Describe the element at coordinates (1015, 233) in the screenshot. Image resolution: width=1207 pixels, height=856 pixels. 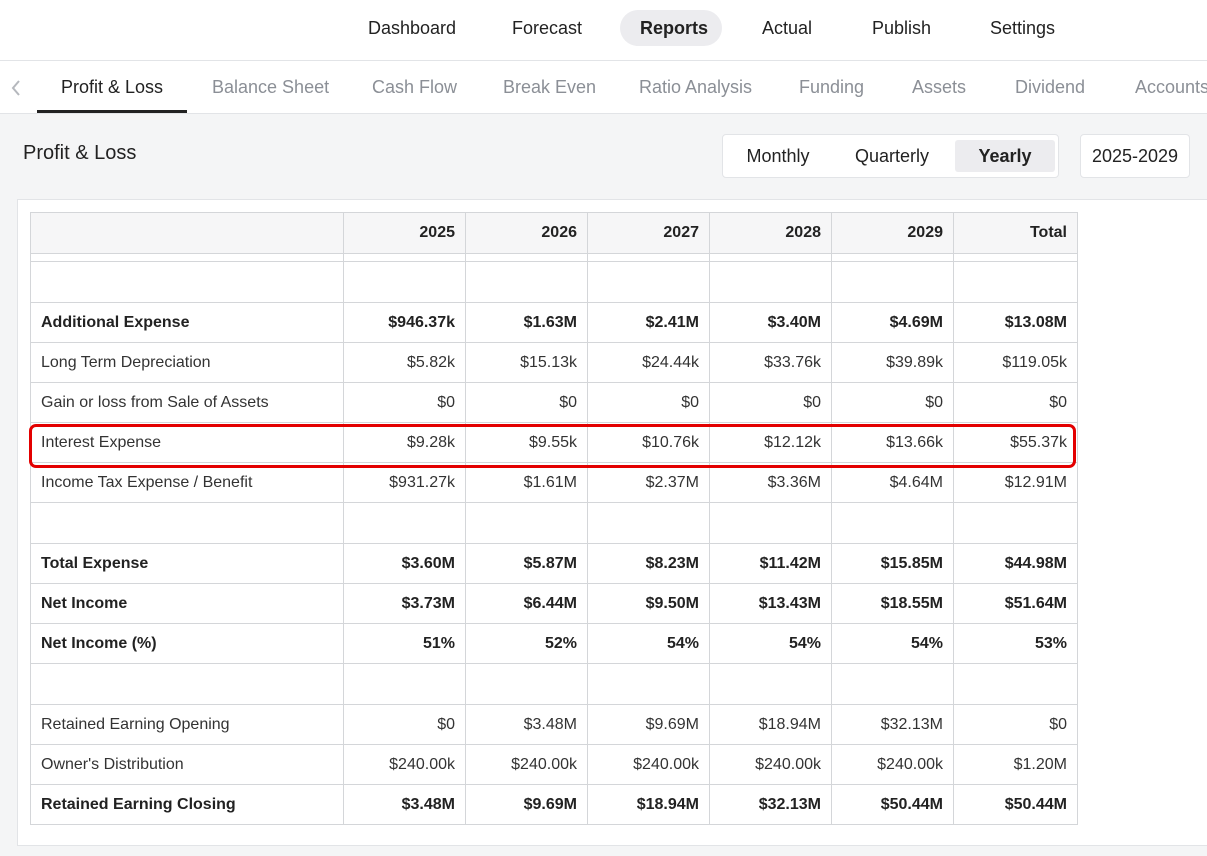
I see `column-header: Total` at that location.